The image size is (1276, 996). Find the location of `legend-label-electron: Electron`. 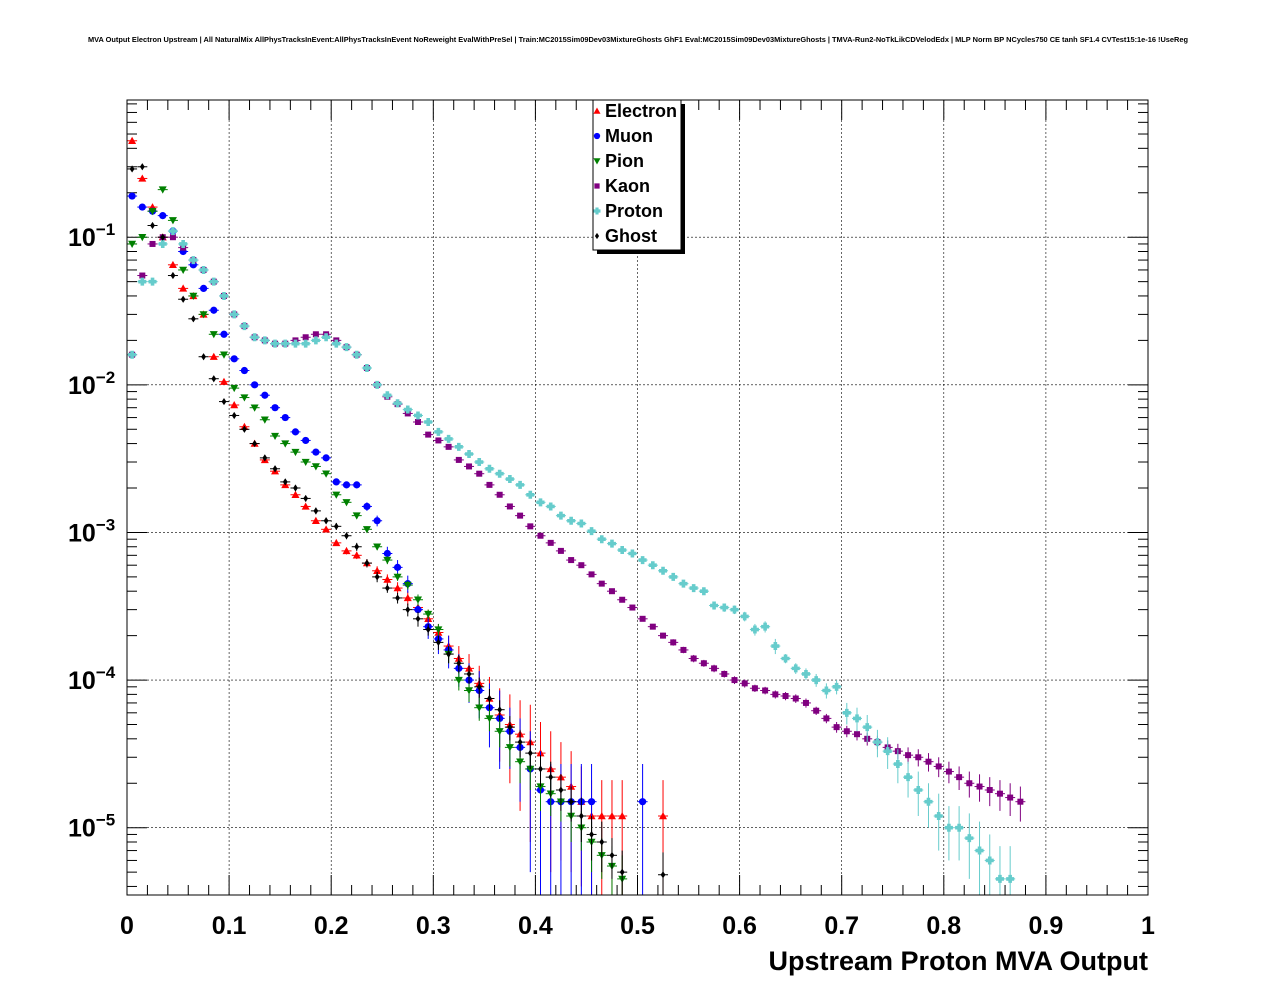

legend-label-electron: Electron is located at coordinates (641, 111).